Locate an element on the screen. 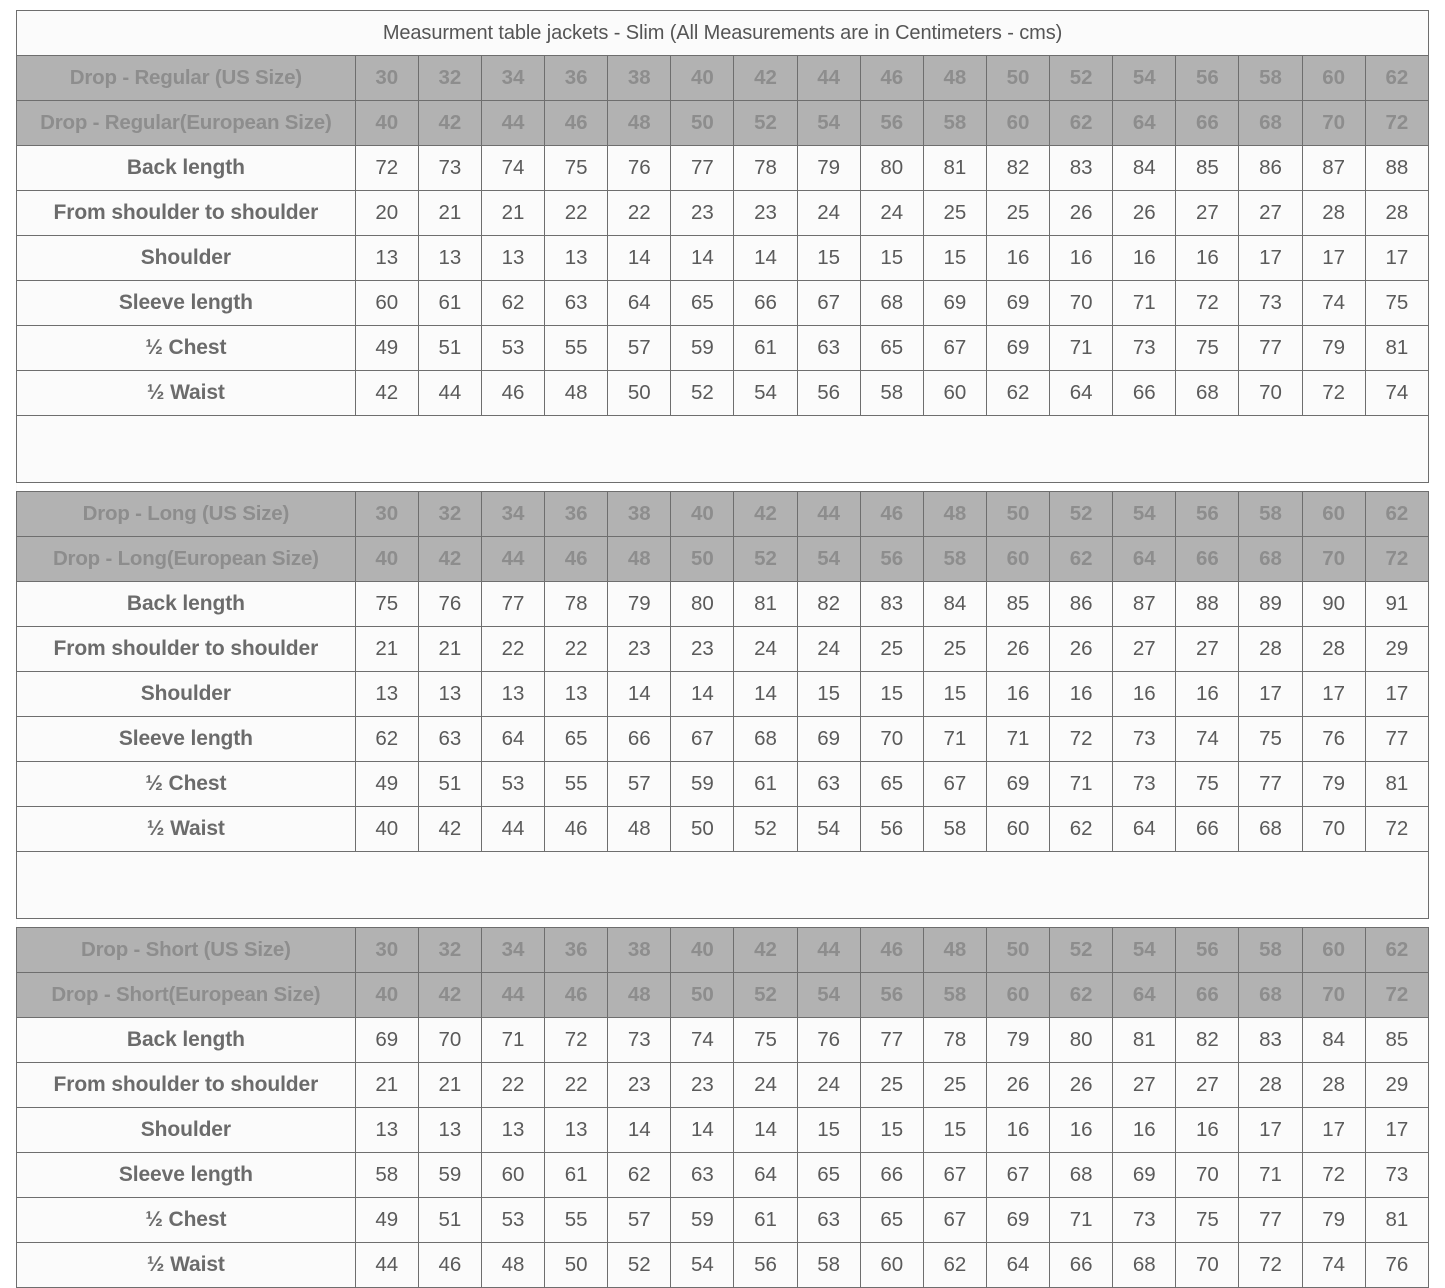 The width and height of the screenshot is (1445, 1288). measurement-cell: 90 is located at coordinates (1333, 604).